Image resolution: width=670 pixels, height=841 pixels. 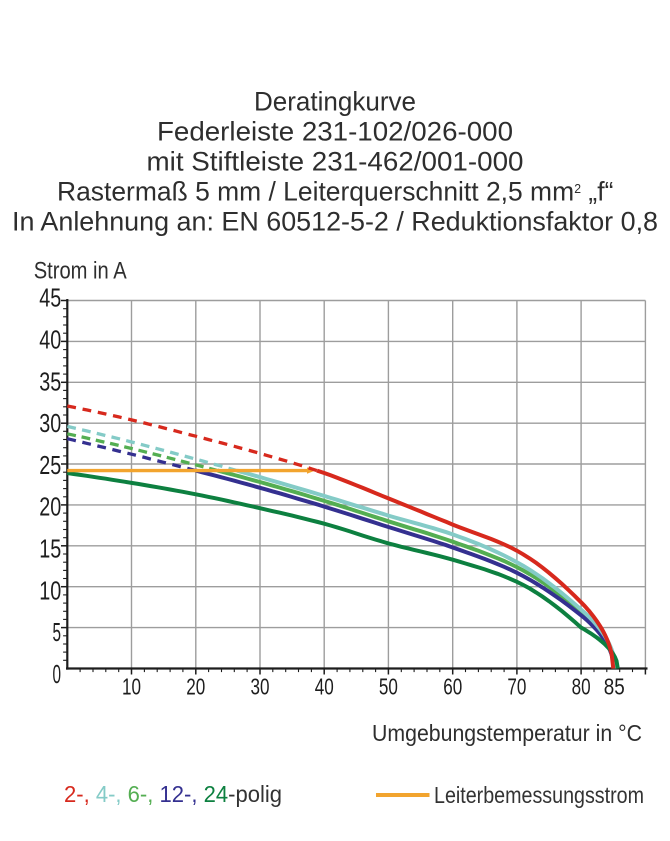 I want to click on svg-text: 35, so click(x=50, y=381).